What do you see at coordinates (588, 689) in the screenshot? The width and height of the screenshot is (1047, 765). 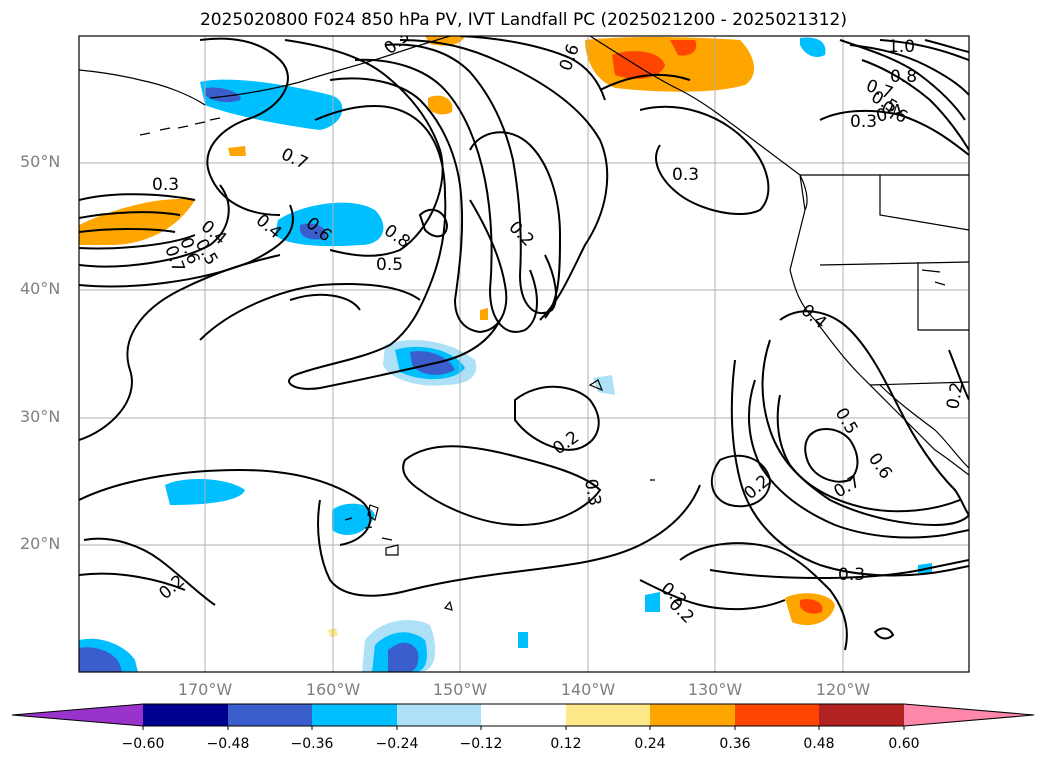 I see `lon-label: 140°W` at bounding box center [588, 689].